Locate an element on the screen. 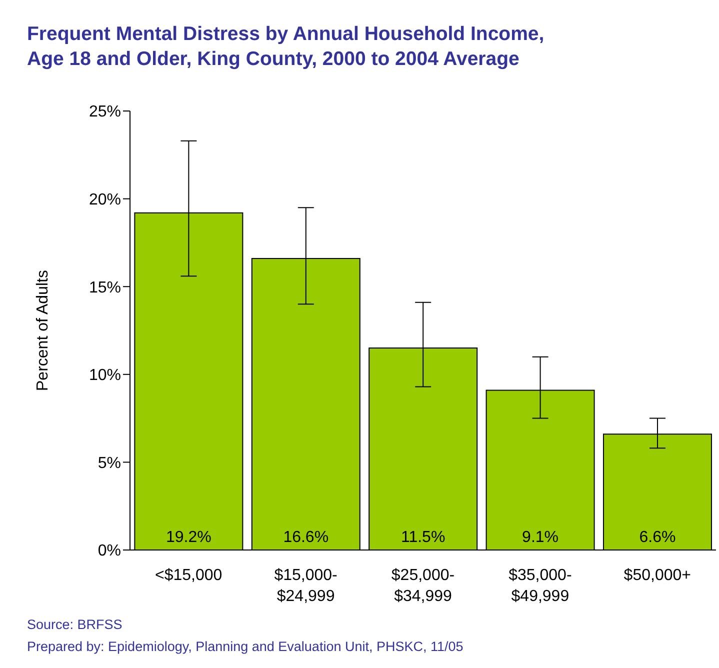 The height and width of the screenshot is (668, 719). text: Prepared by: Epidemiology, Planning and Evaluation Unit, PHSKC, 11/05 is located at coordinates (245, 647).